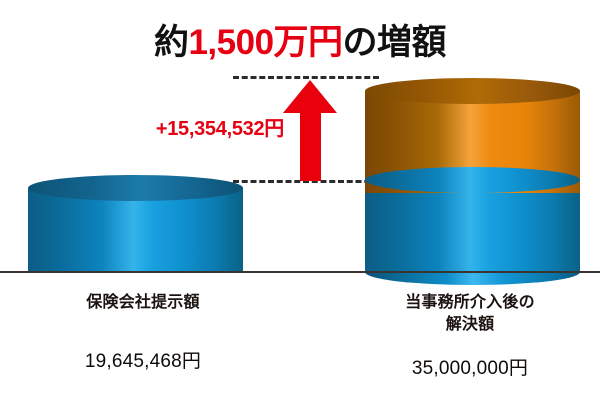 This screenshot has width=600, height=400. Describe the element at coordinates (470, 302) in the screenshot. I see `category-label-right-line1: 当事務所介入後の` at that location.